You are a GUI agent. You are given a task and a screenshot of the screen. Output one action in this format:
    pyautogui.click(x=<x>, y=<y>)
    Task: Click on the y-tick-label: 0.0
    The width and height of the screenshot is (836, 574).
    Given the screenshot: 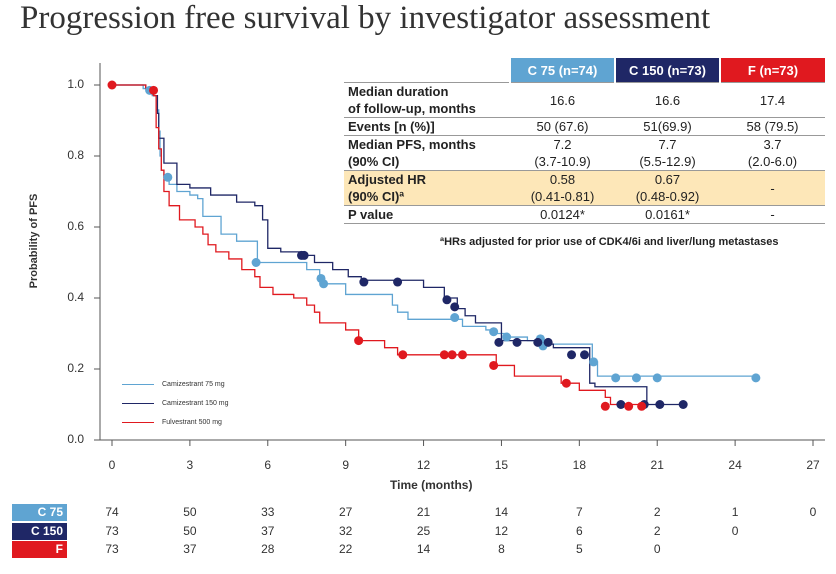 What is the action you would take?
    pyautogui.click(x=75, y=439)
    